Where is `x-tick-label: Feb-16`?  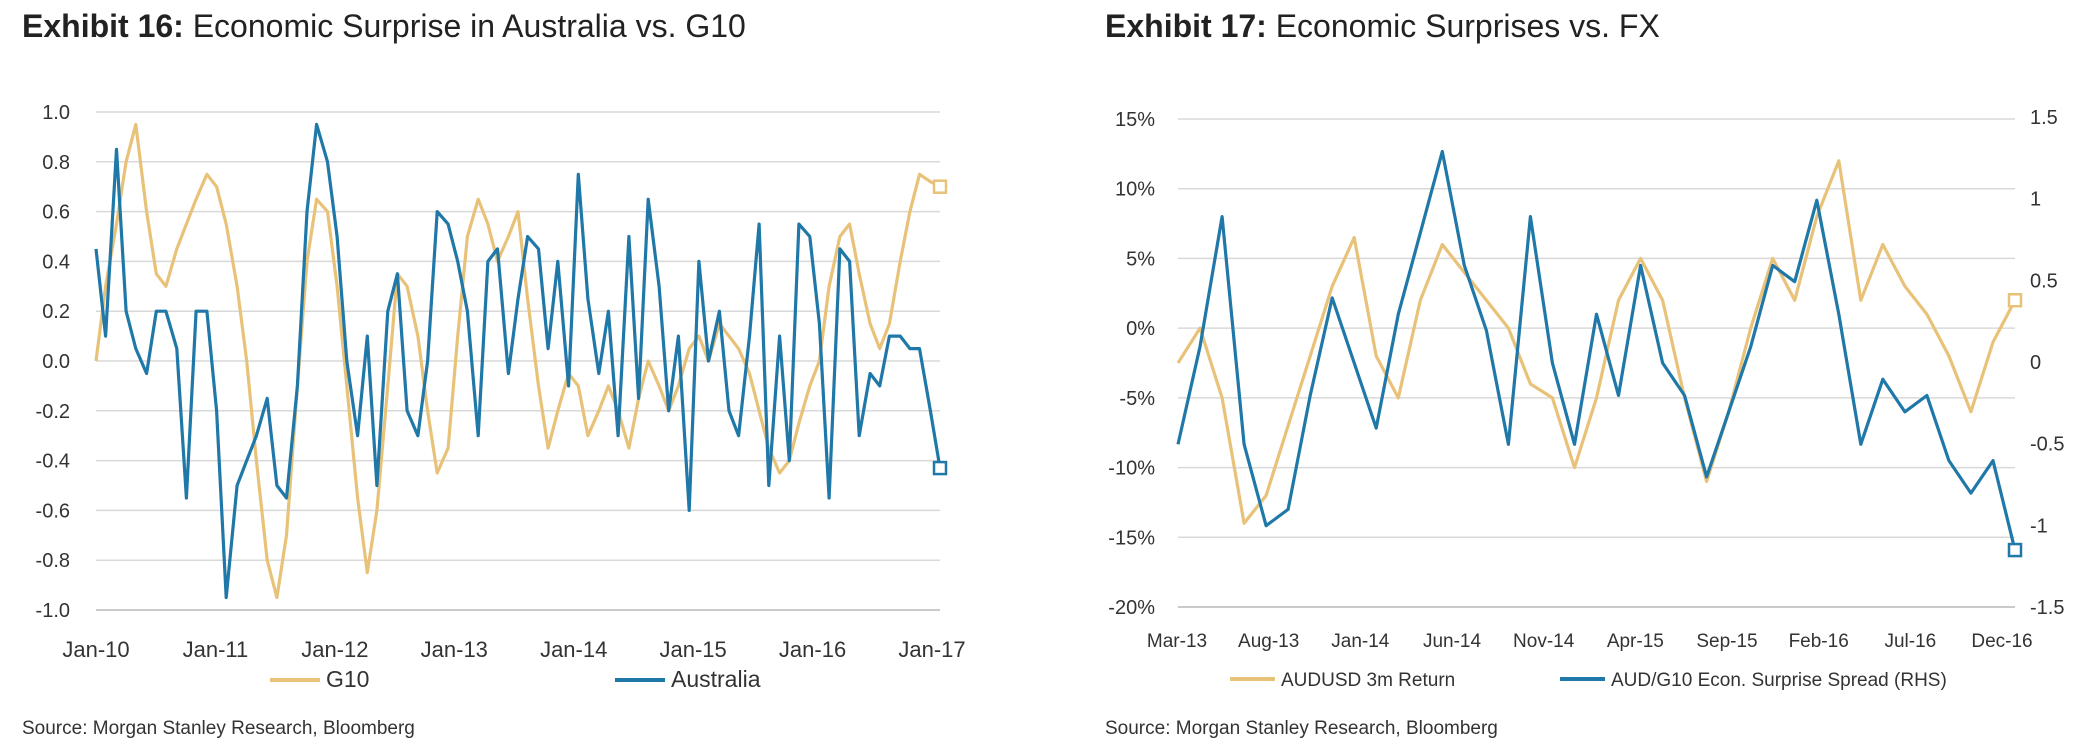 x-tick-label: Feb-16 is located at coordinates (1819, 641).